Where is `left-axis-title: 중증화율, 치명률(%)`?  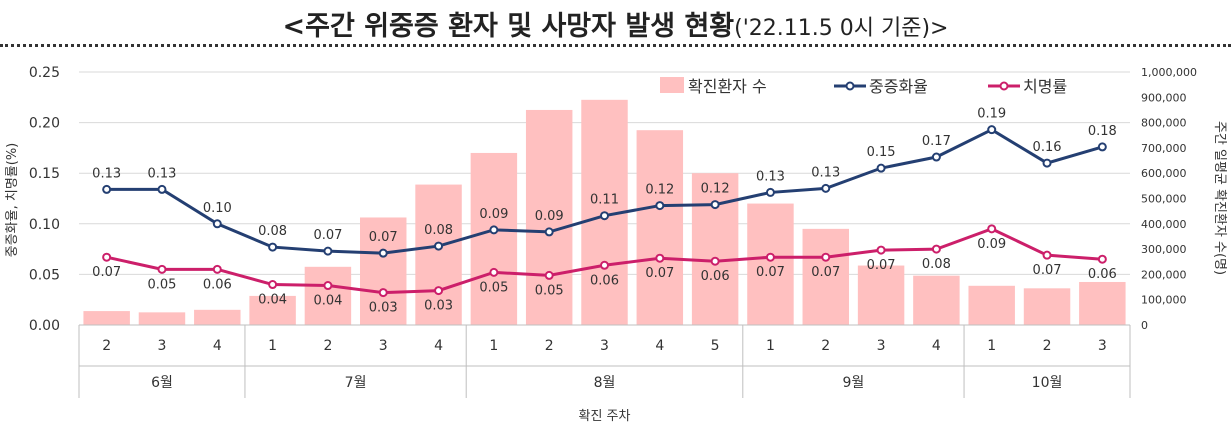 left-axis-title: 중증화율, 치명률(%) is located at coordinates (12, 200).